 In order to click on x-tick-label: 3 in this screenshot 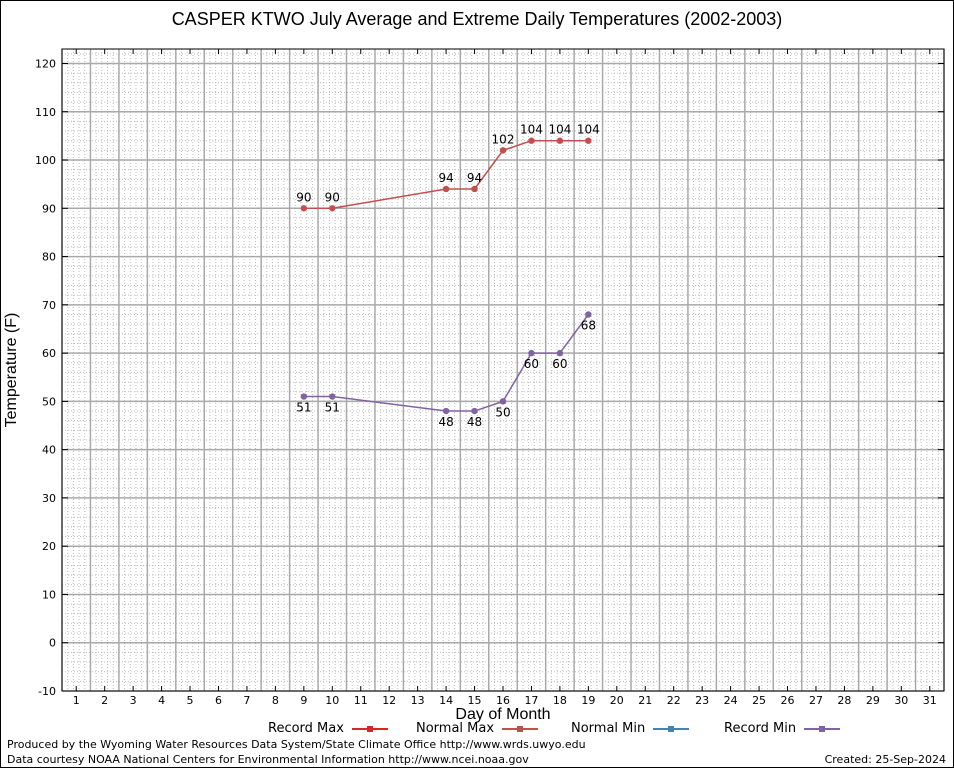, I will do `click(133, 700)`.